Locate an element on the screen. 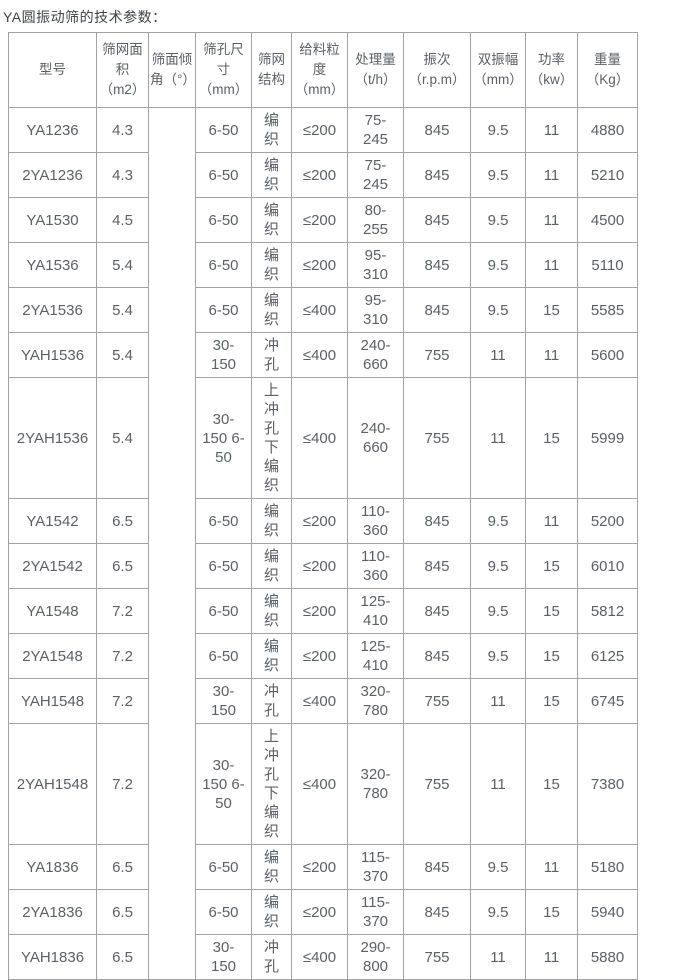 This screenshot has height=980, width=699. cell-model: YAH1536 is located at coordinates (52, 355).